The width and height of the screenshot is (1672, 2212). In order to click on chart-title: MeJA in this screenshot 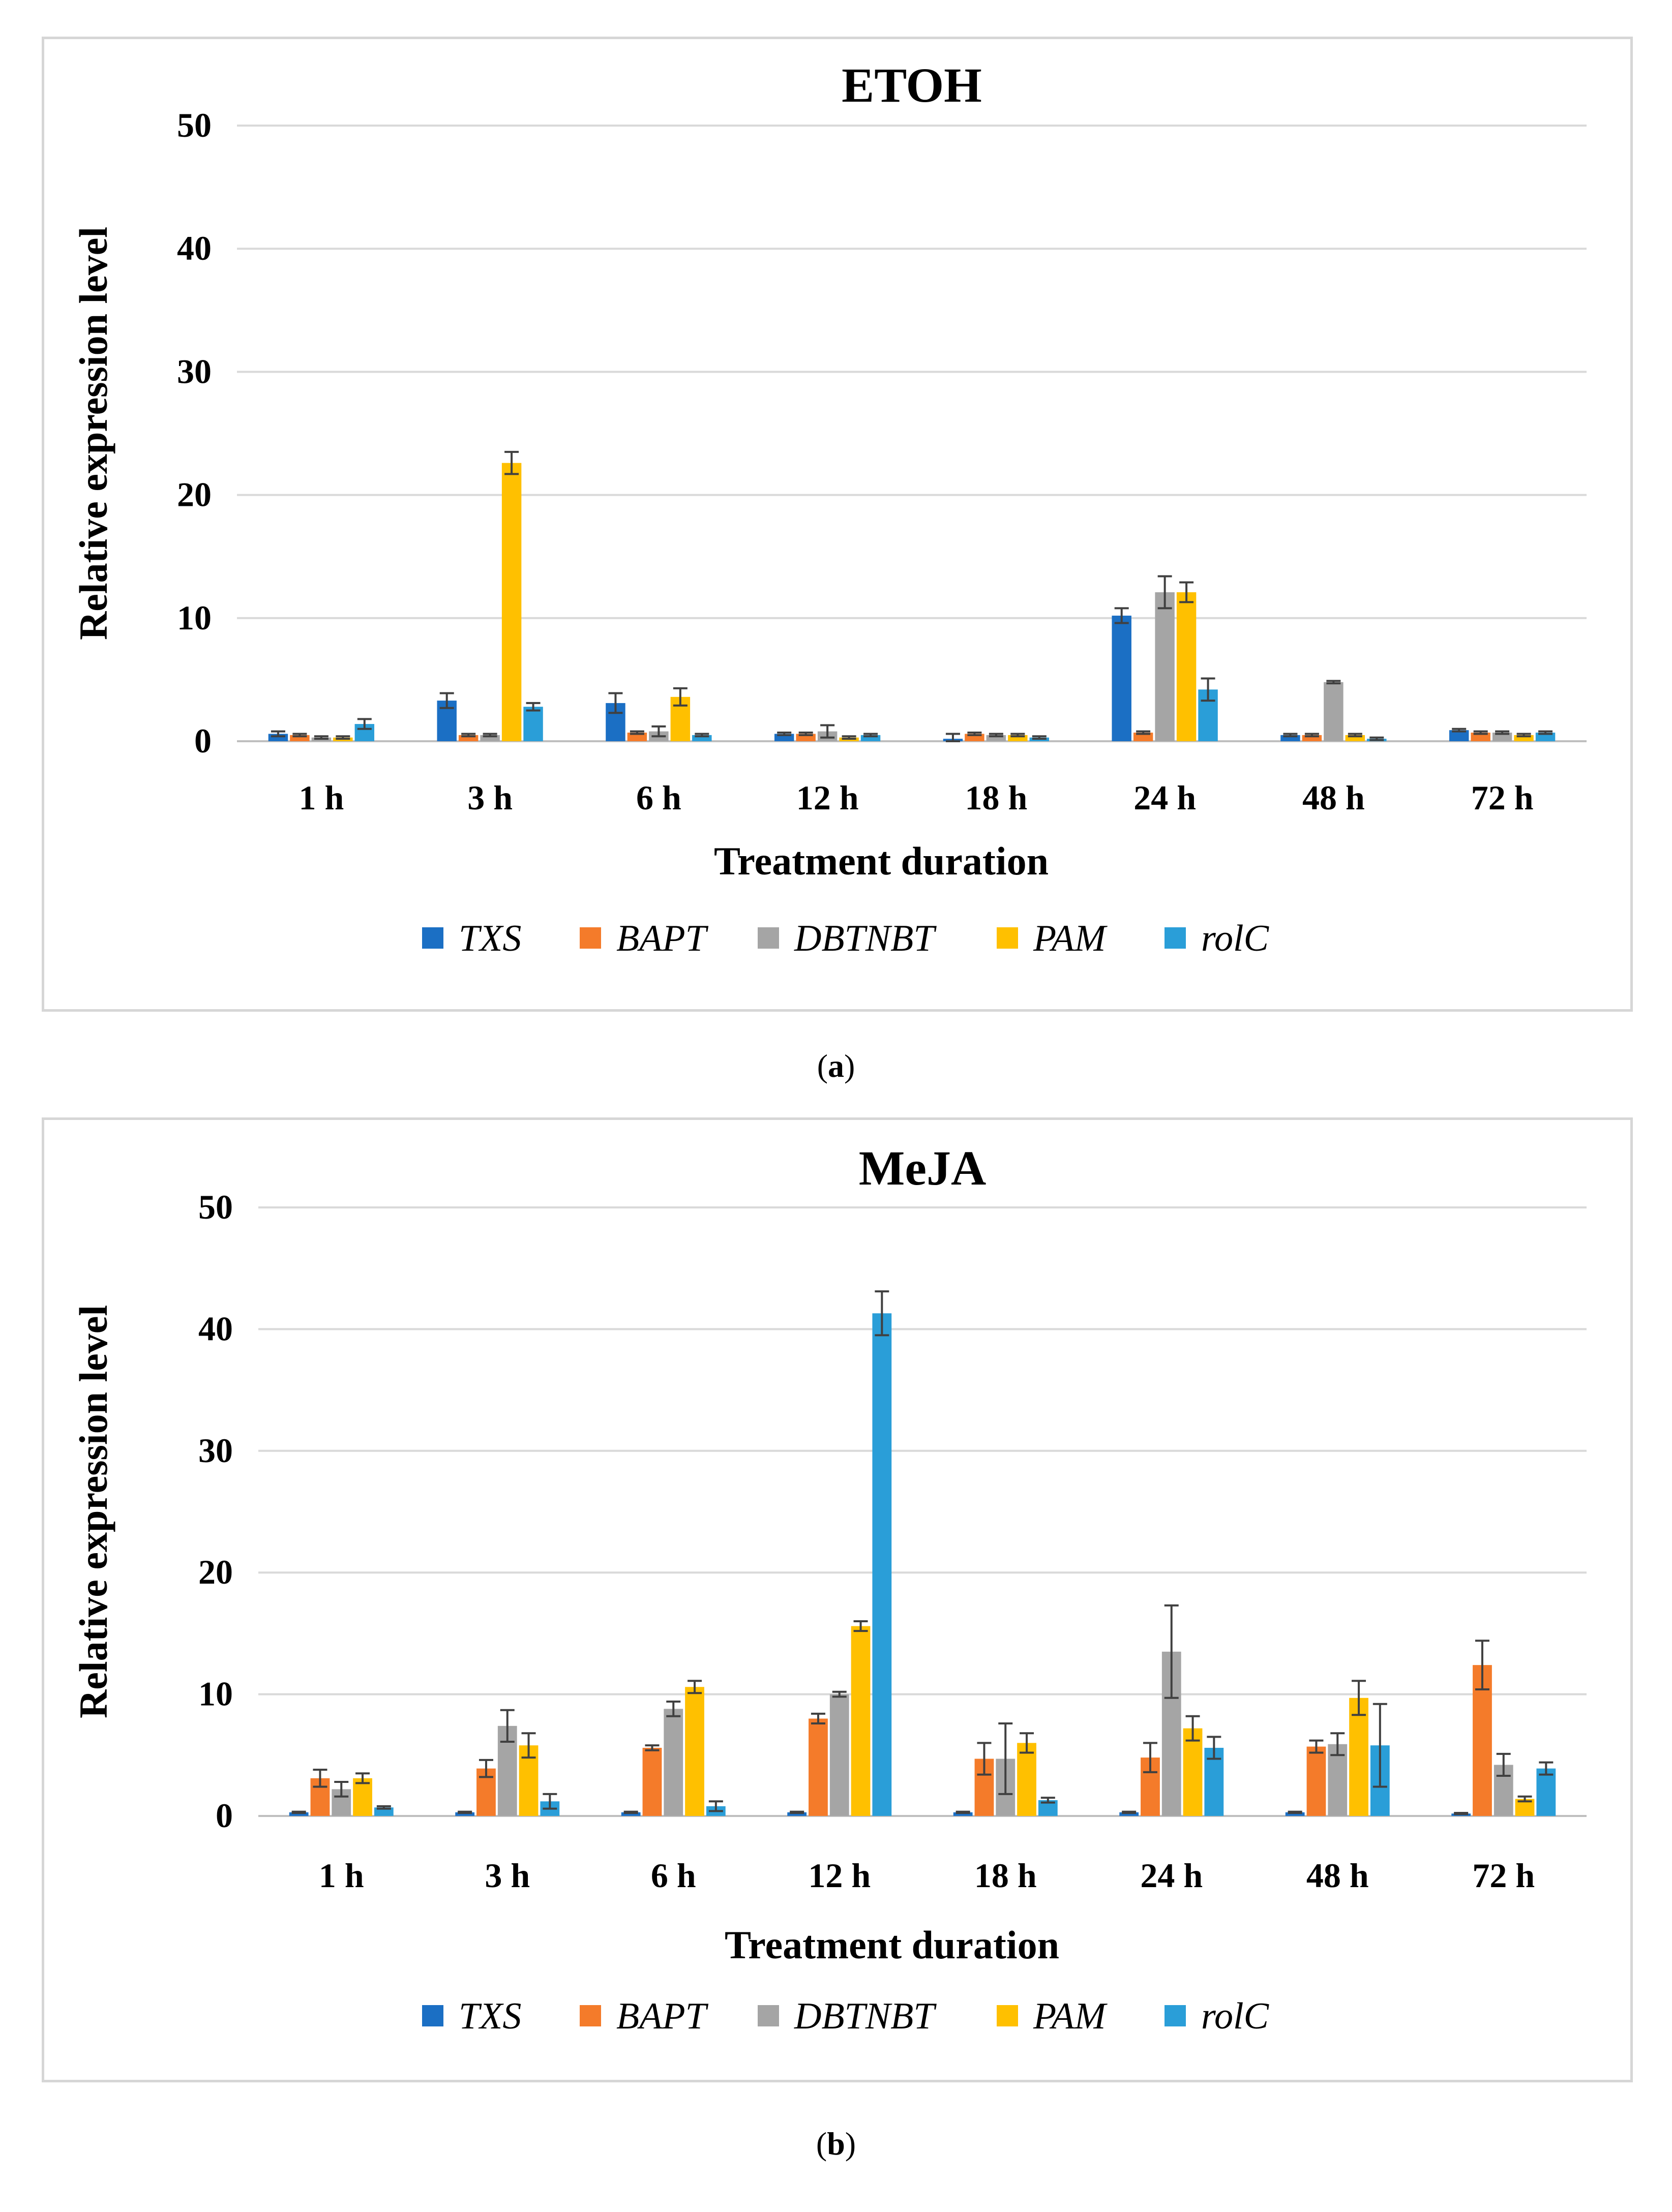, I will do `click(923, 1168)`.